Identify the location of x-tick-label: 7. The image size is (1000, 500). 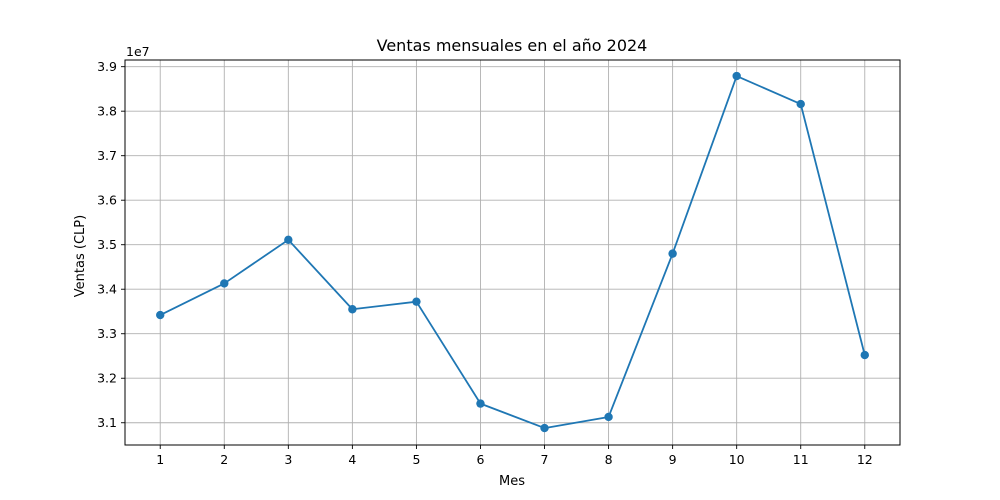
(545, 459).